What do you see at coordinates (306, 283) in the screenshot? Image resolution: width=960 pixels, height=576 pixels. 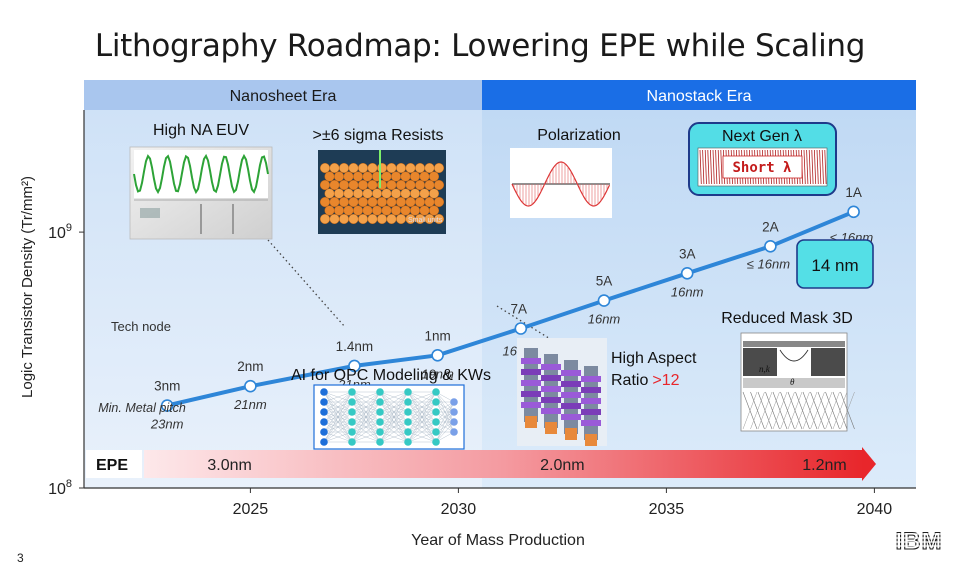 I see `leader-line-euv` at bounding box center [306, 283].